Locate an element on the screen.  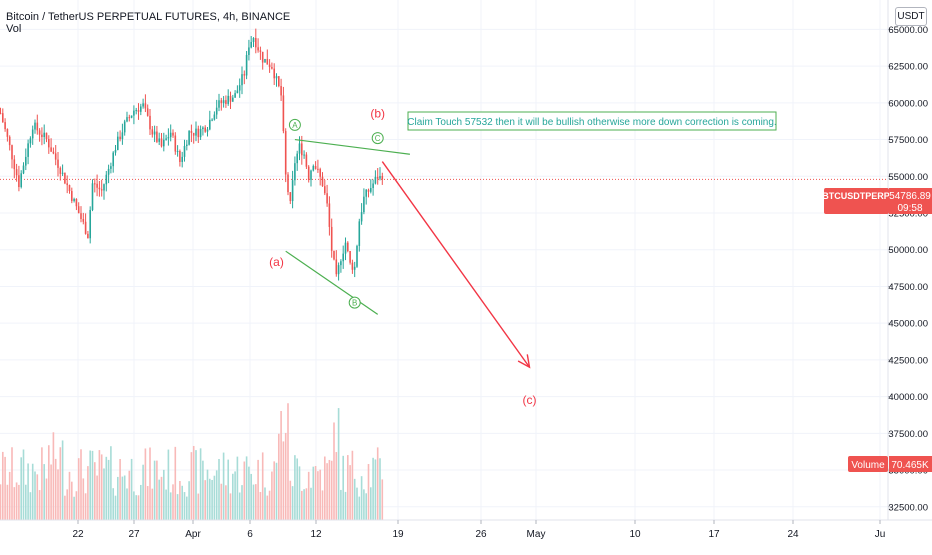
indicator-label: Vol is located at coordinates (14, 29).